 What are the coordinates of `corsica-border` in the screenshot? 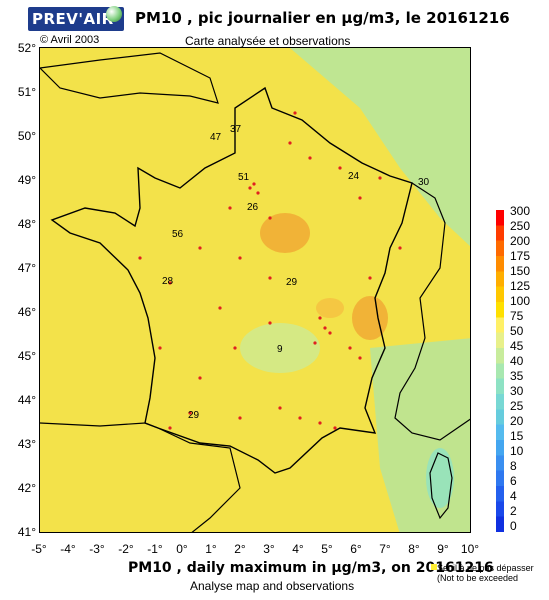 It's located at (441, 486).